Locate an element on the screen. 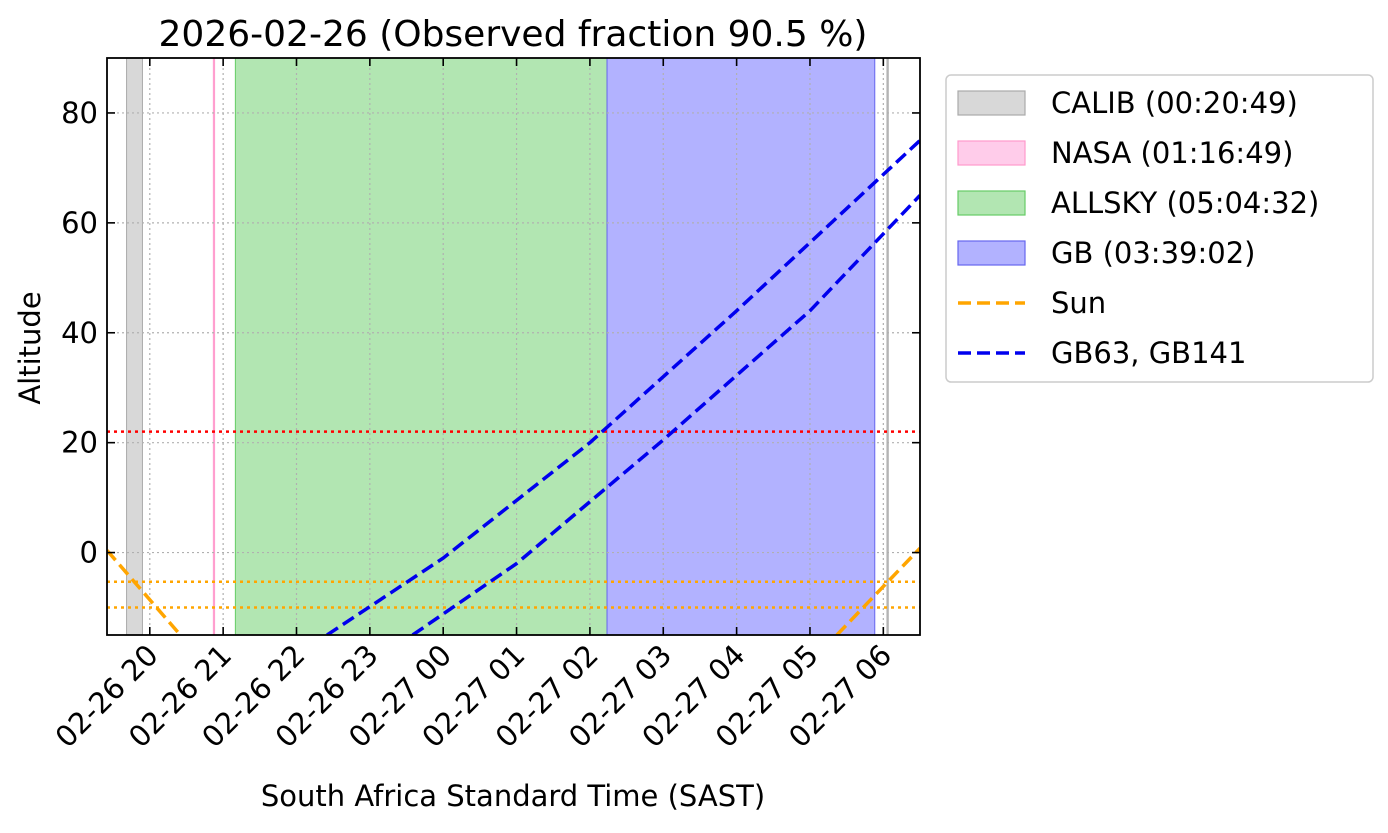  y-tick-label: 40 is located at coordinates (79, 333).